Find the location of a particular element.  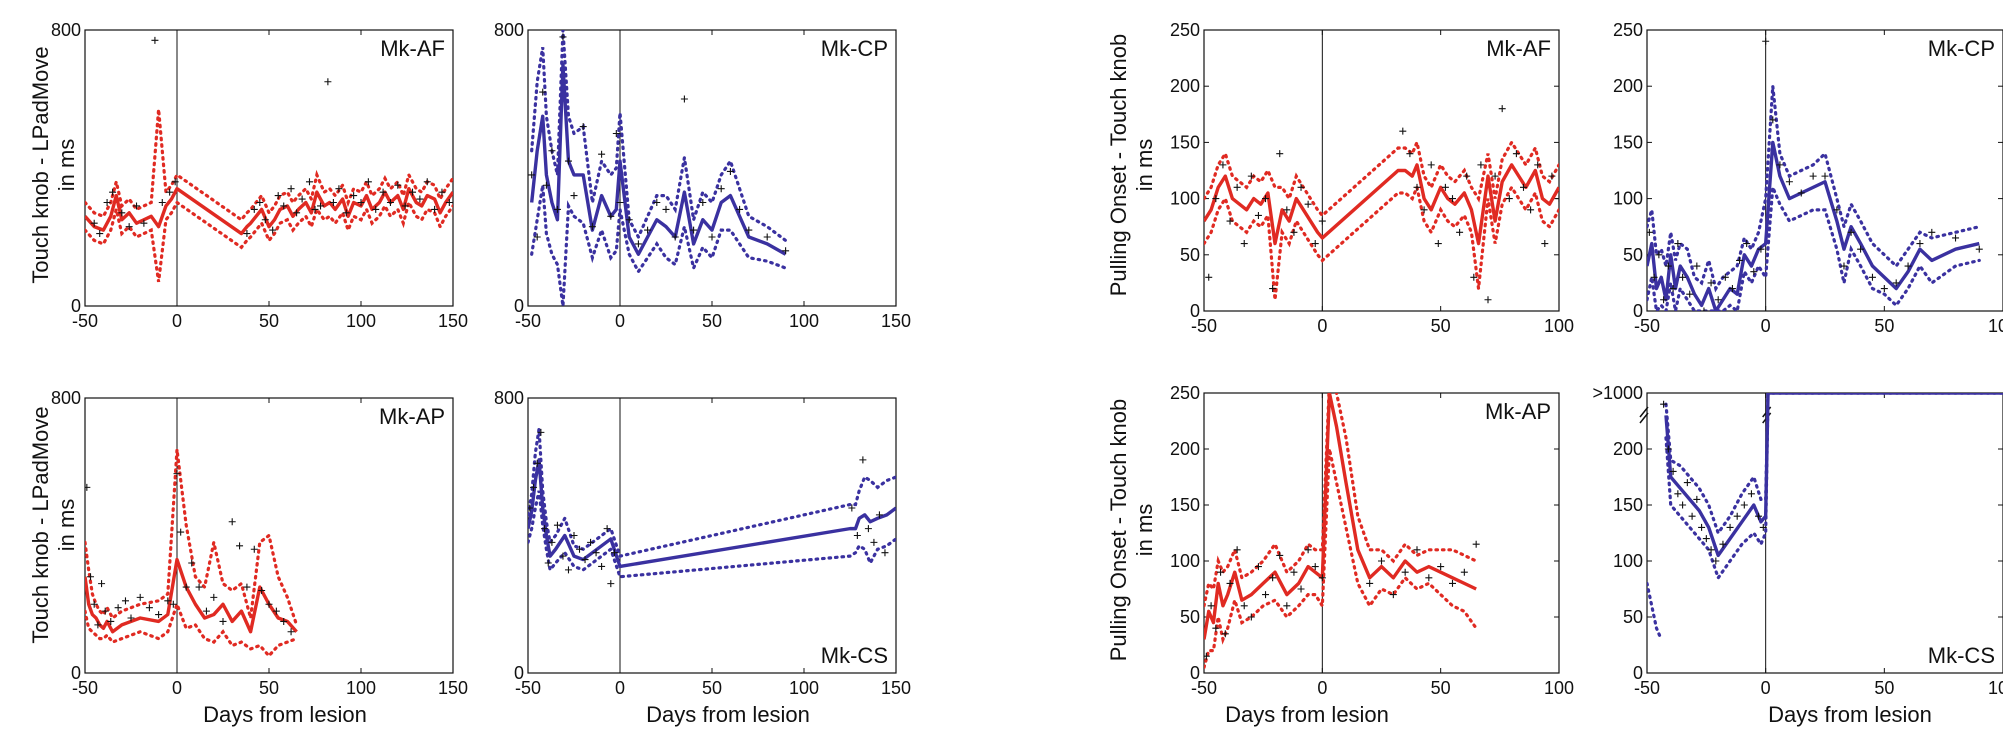

xlabel-panel-4: Days from lesion is located at coordinates (1850, 714).